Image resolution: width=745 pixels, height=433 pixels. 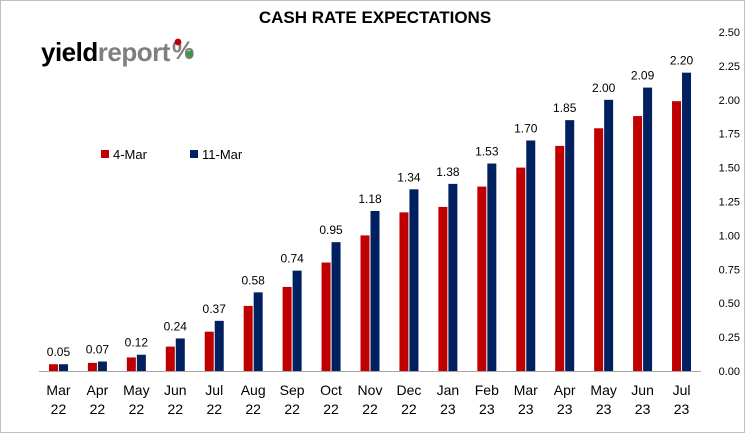 What do you see at coordinates (729, 33) in the screenshot?
I see `y-tick-label-2-50: 2.50` at bounding box center [729, 33].